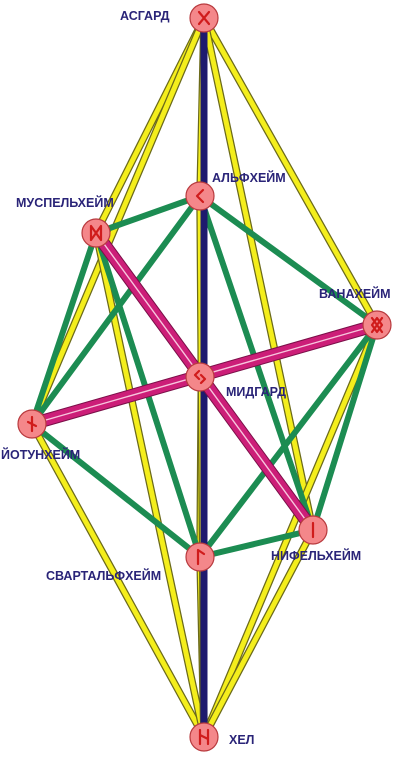 This screenshot has width=413, height=760. I want to click on node-circle-svartalfheim, so click(200, 557).